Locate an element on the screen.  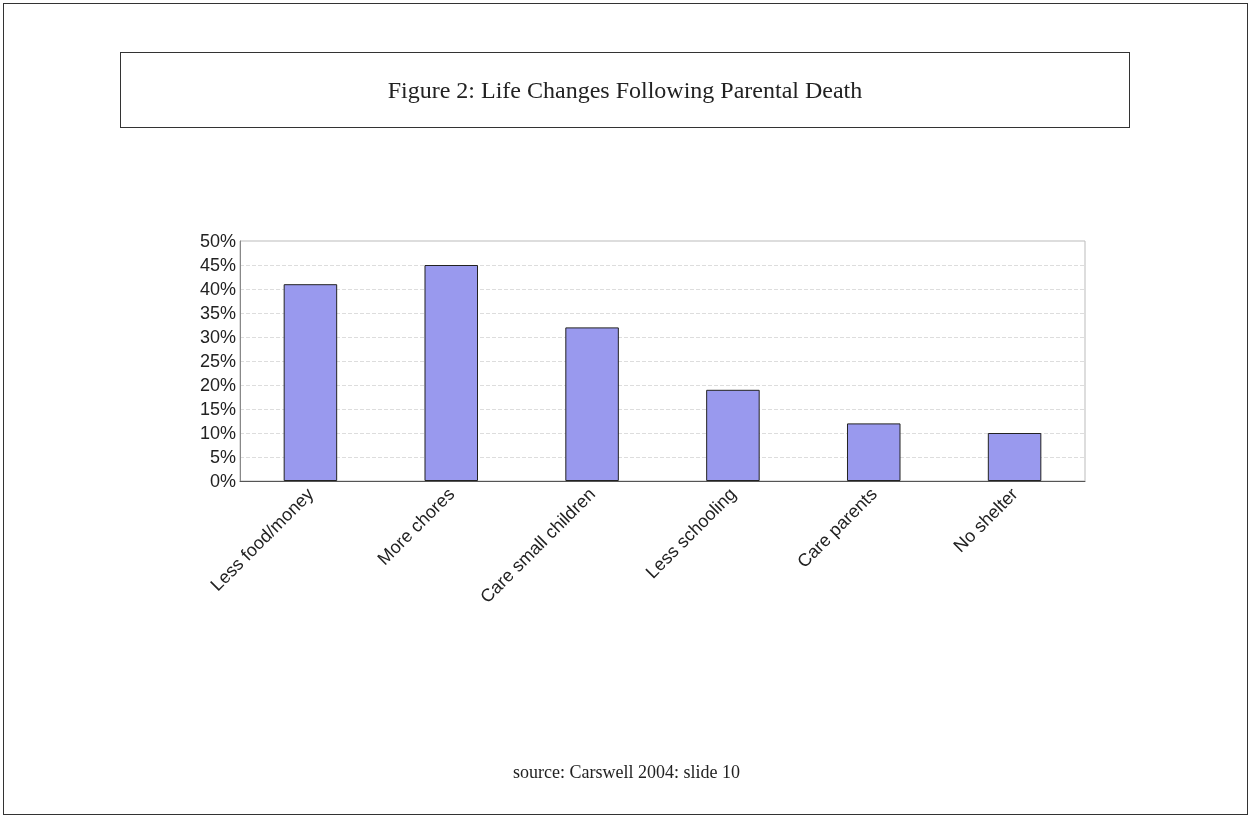
y-tick-label: 25% is located at coordinates (217, 361).